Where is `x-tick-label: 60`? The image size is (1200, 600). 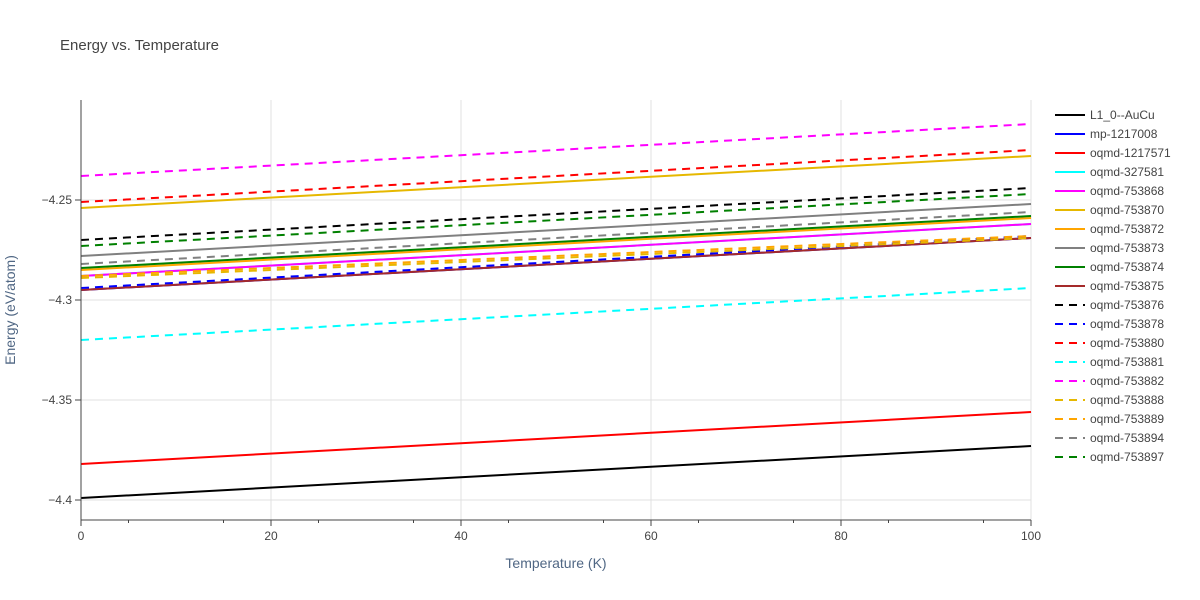 x-tick-label: 60 is located at coordinates (651, 536).